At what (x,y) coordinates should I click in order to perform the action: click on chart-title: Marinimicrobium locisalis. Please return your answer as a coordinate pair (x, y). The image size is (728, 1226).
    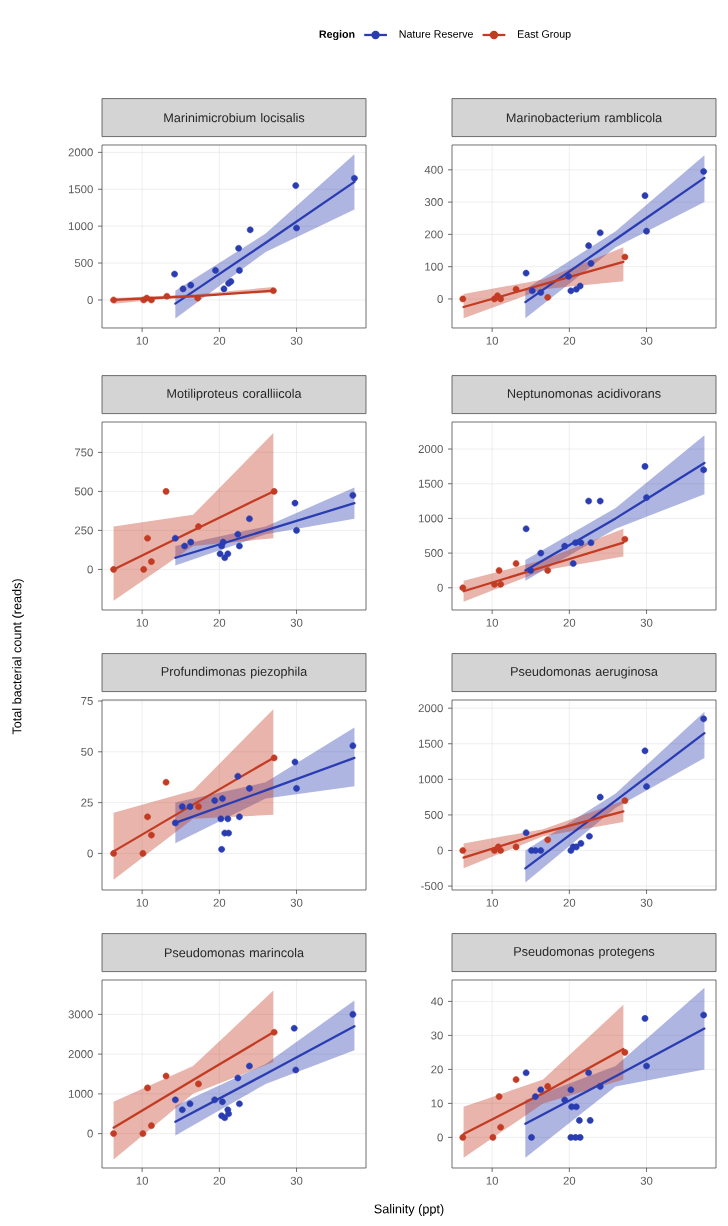
    Looking at the image, I should click on (234, 117).